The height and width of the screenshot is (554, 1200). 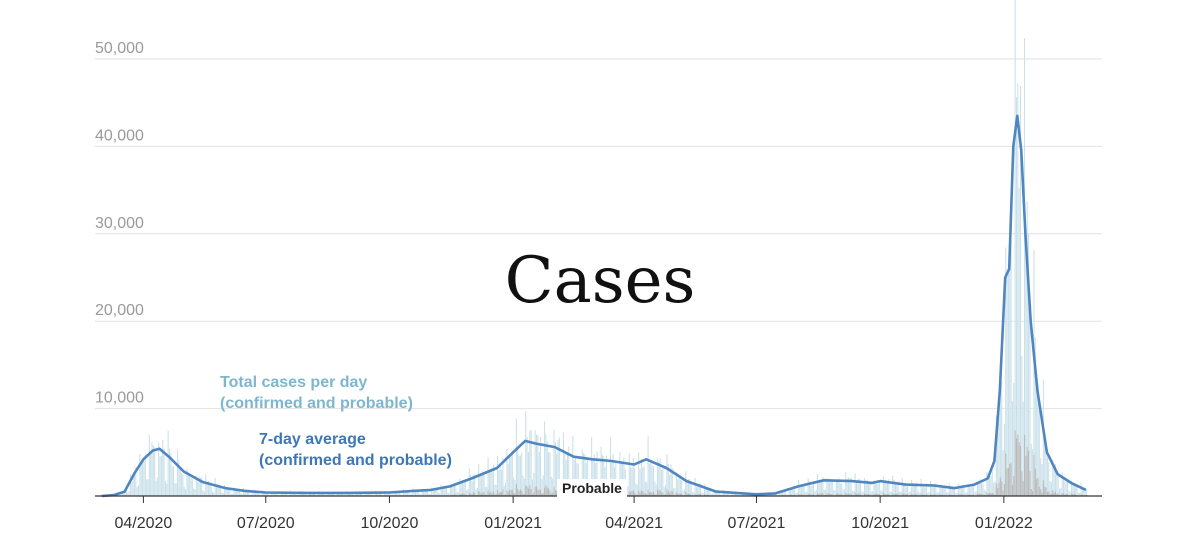 What do you see at coordinates (119, 135) in the screenshot?
I see `y-tick-label: 40,000` at bounding box center [119, 135].